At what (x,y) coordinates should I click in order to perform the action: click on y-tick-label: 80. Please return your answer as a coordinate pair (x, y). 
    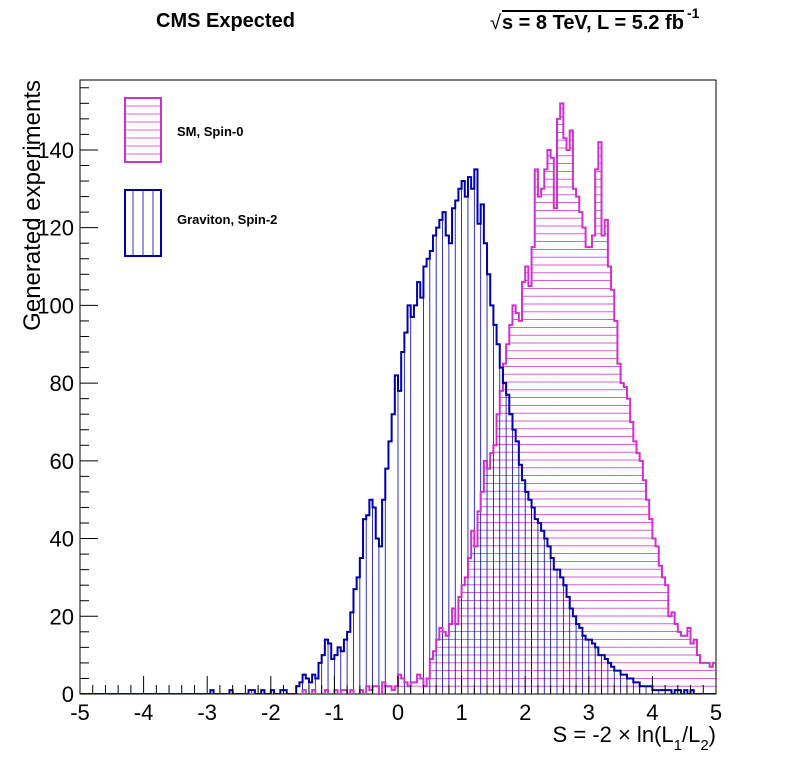
    Looking at the image, I should click on (62, 383).